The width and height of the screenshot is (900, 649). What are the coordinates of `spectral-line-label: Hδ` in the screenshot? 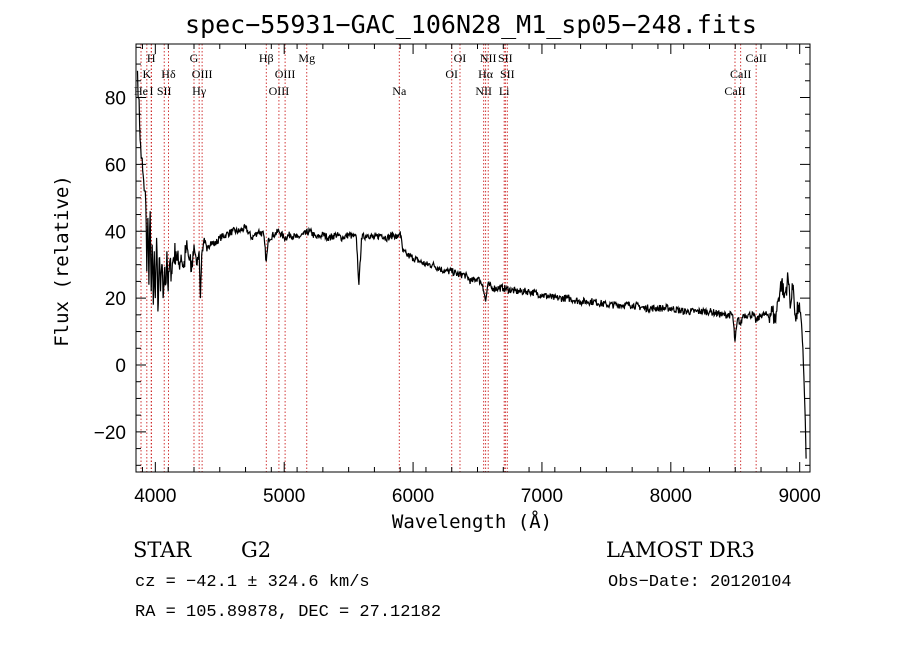 It's located at (168, 74).